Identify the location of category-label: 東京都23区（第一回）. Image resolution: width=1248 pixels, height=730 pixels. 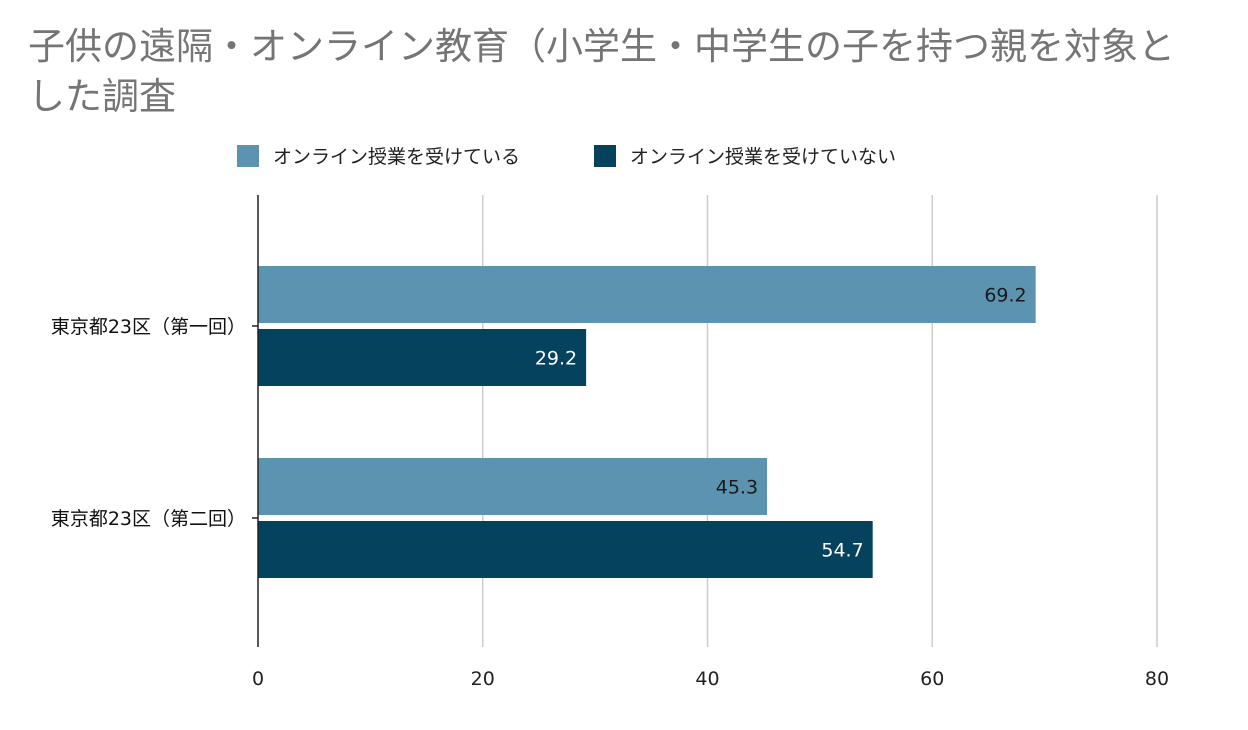
(148, 327).